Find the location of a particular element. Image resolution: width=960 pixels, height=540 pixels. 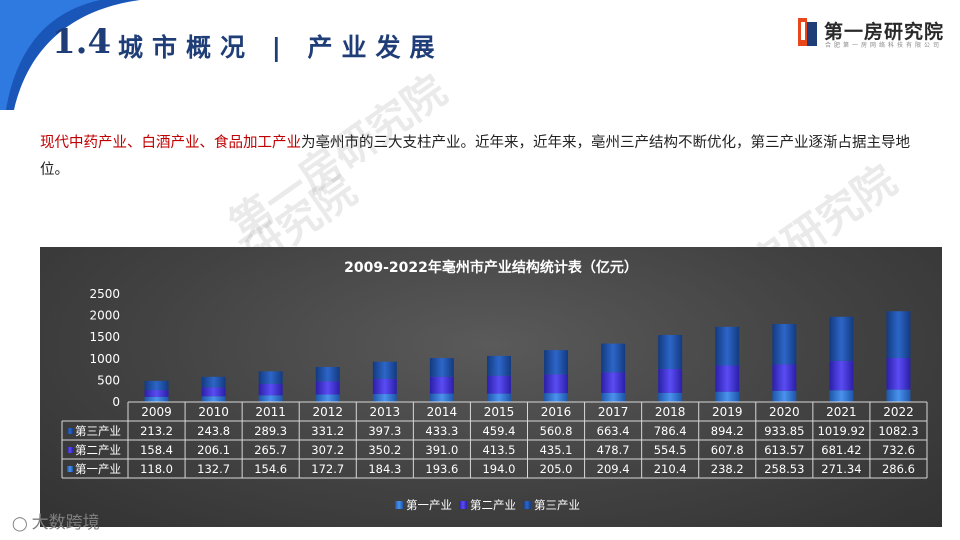

data-label: 194.0 is located at coordinates (498, 469).